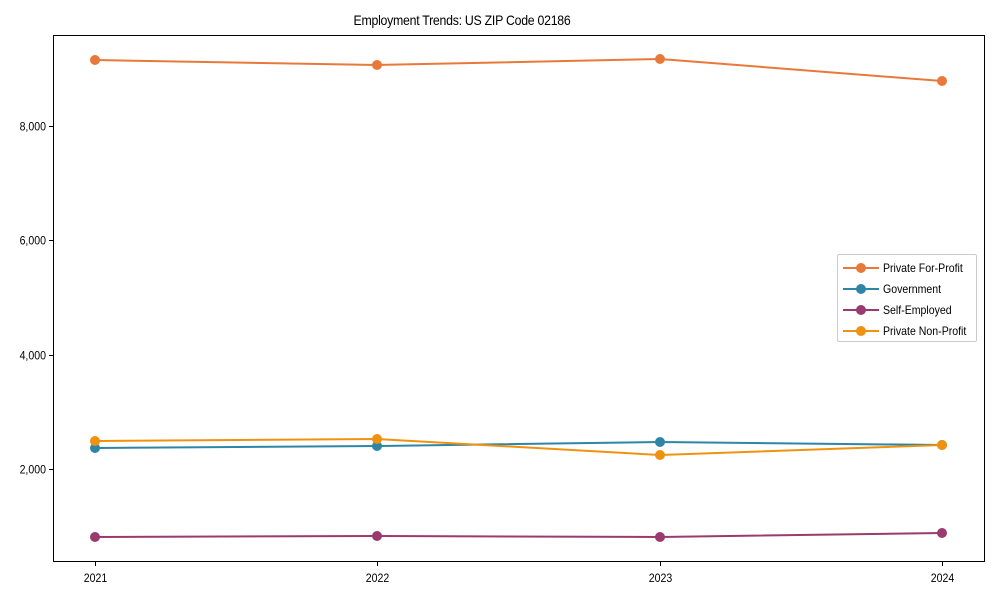 This screenshot has height=600, width=1000. Describe the element at coordinates (923, 267) in the screenshot. I see `legend-label: Private For-Profit` at that location.